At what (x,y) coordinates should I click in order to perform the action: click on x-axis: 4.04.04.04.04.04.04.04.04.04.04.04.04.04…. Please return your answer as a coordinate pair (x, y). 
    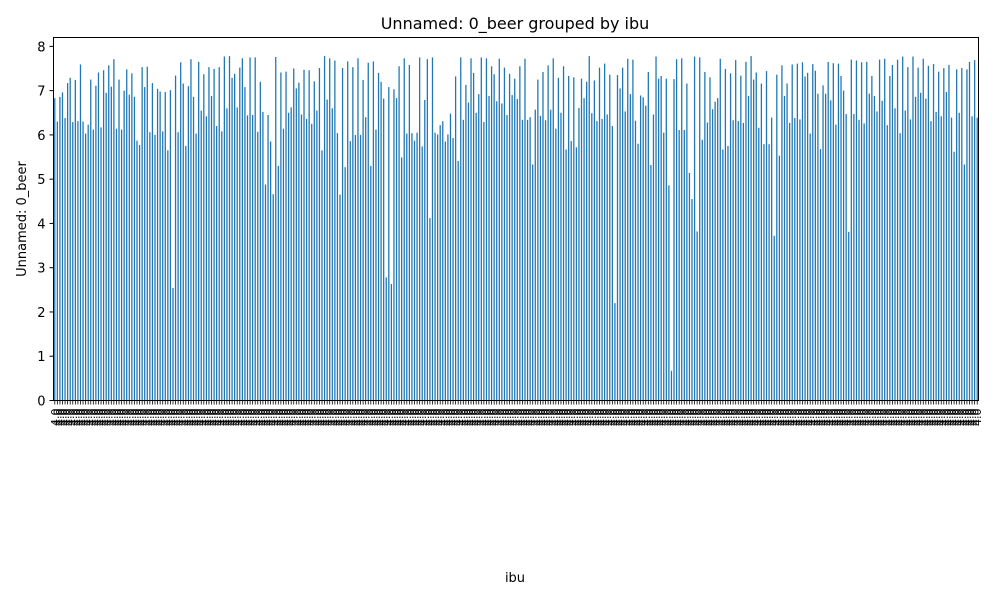
    Looking at the image, I should click on (516, 413).